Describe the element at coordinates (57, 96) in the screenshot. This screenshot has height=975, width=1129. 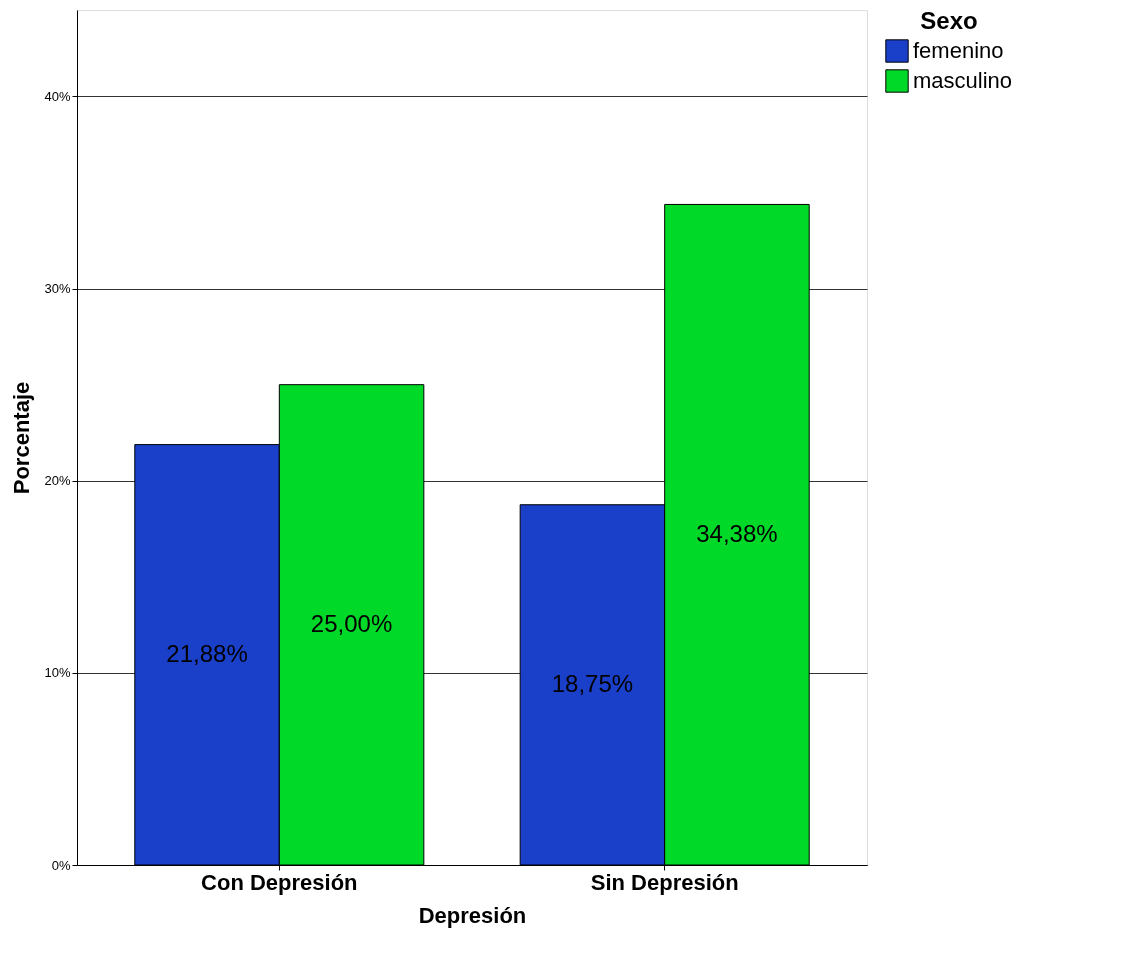
I see `y-tick-label: 40%` at that location.